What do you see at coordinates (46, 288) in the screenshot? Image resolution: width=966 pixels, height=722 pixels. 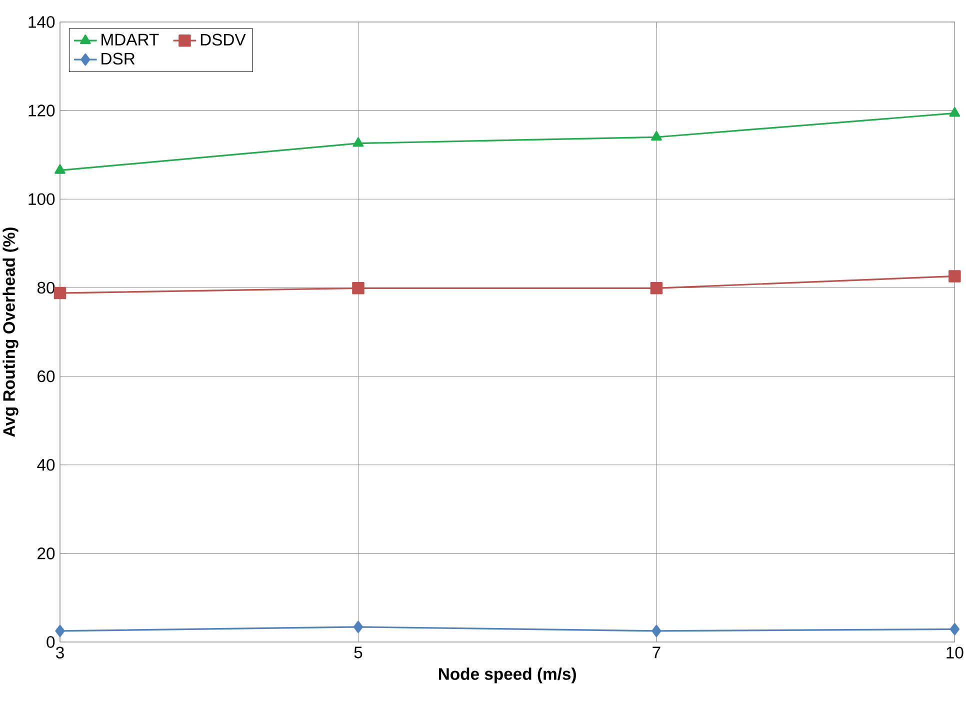 I see `y-tick-label: 80` at bounding box center [46, 288].